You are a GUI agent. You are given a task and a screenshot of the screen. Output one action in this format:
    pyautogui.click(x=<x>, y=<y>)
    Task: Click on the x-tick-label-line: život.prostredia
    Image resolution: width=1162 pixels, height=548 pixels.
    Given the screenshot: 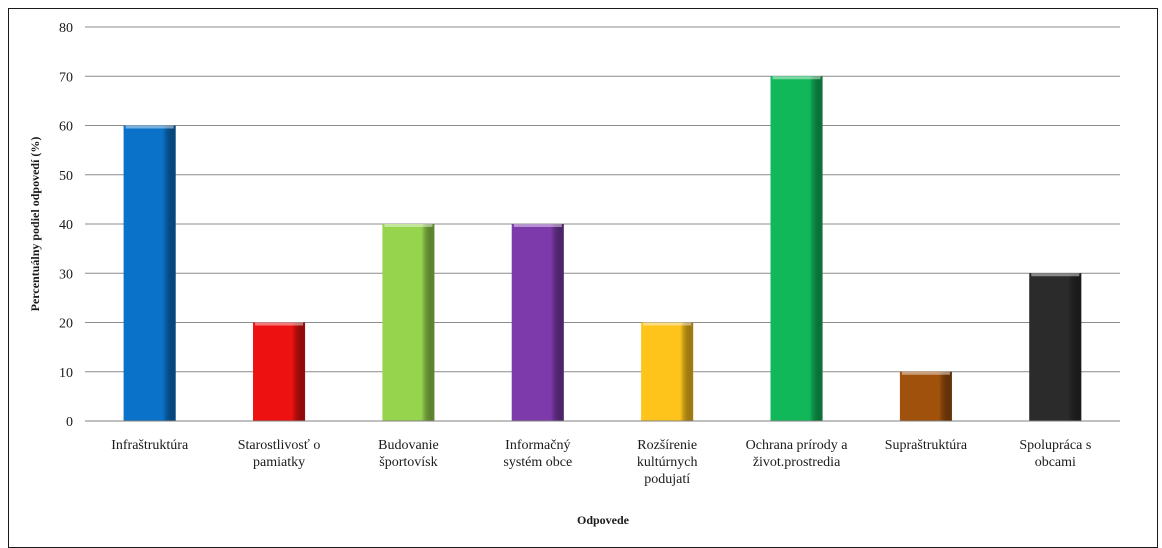 What is the action you would take?
    pyautogui.click(x=797, y=462)
    